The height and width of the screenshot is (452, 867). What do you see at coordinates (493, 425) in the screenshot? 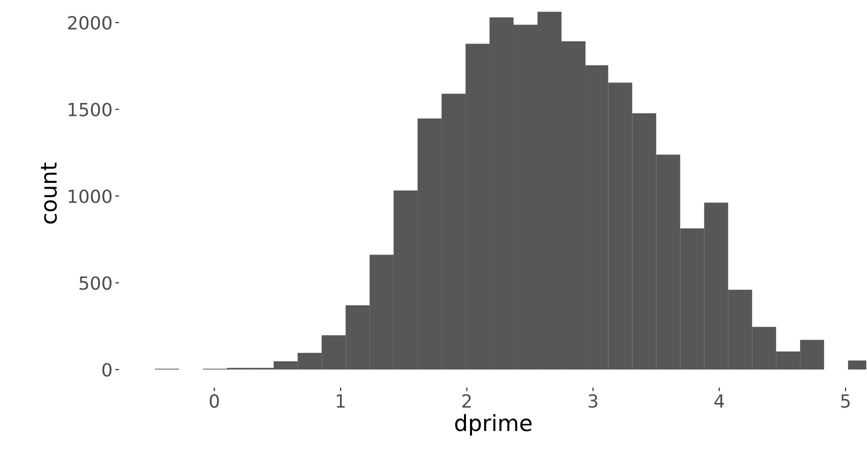
I see `x-axis-title: dprime` at bounding box center [493, 425].